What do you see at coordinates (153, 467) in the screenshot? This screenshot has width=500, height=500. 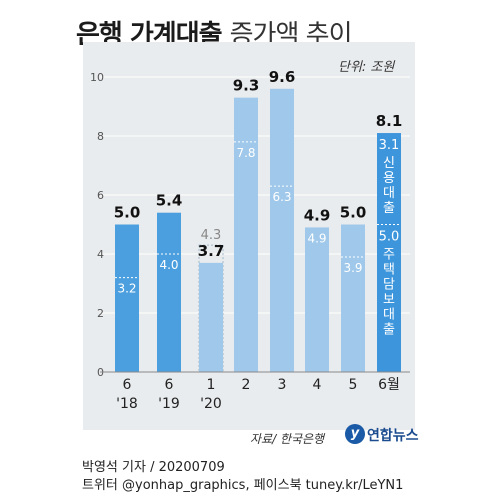 I see `byline: 박영석 기자 / 20200709` at bounding box center [153, 467].